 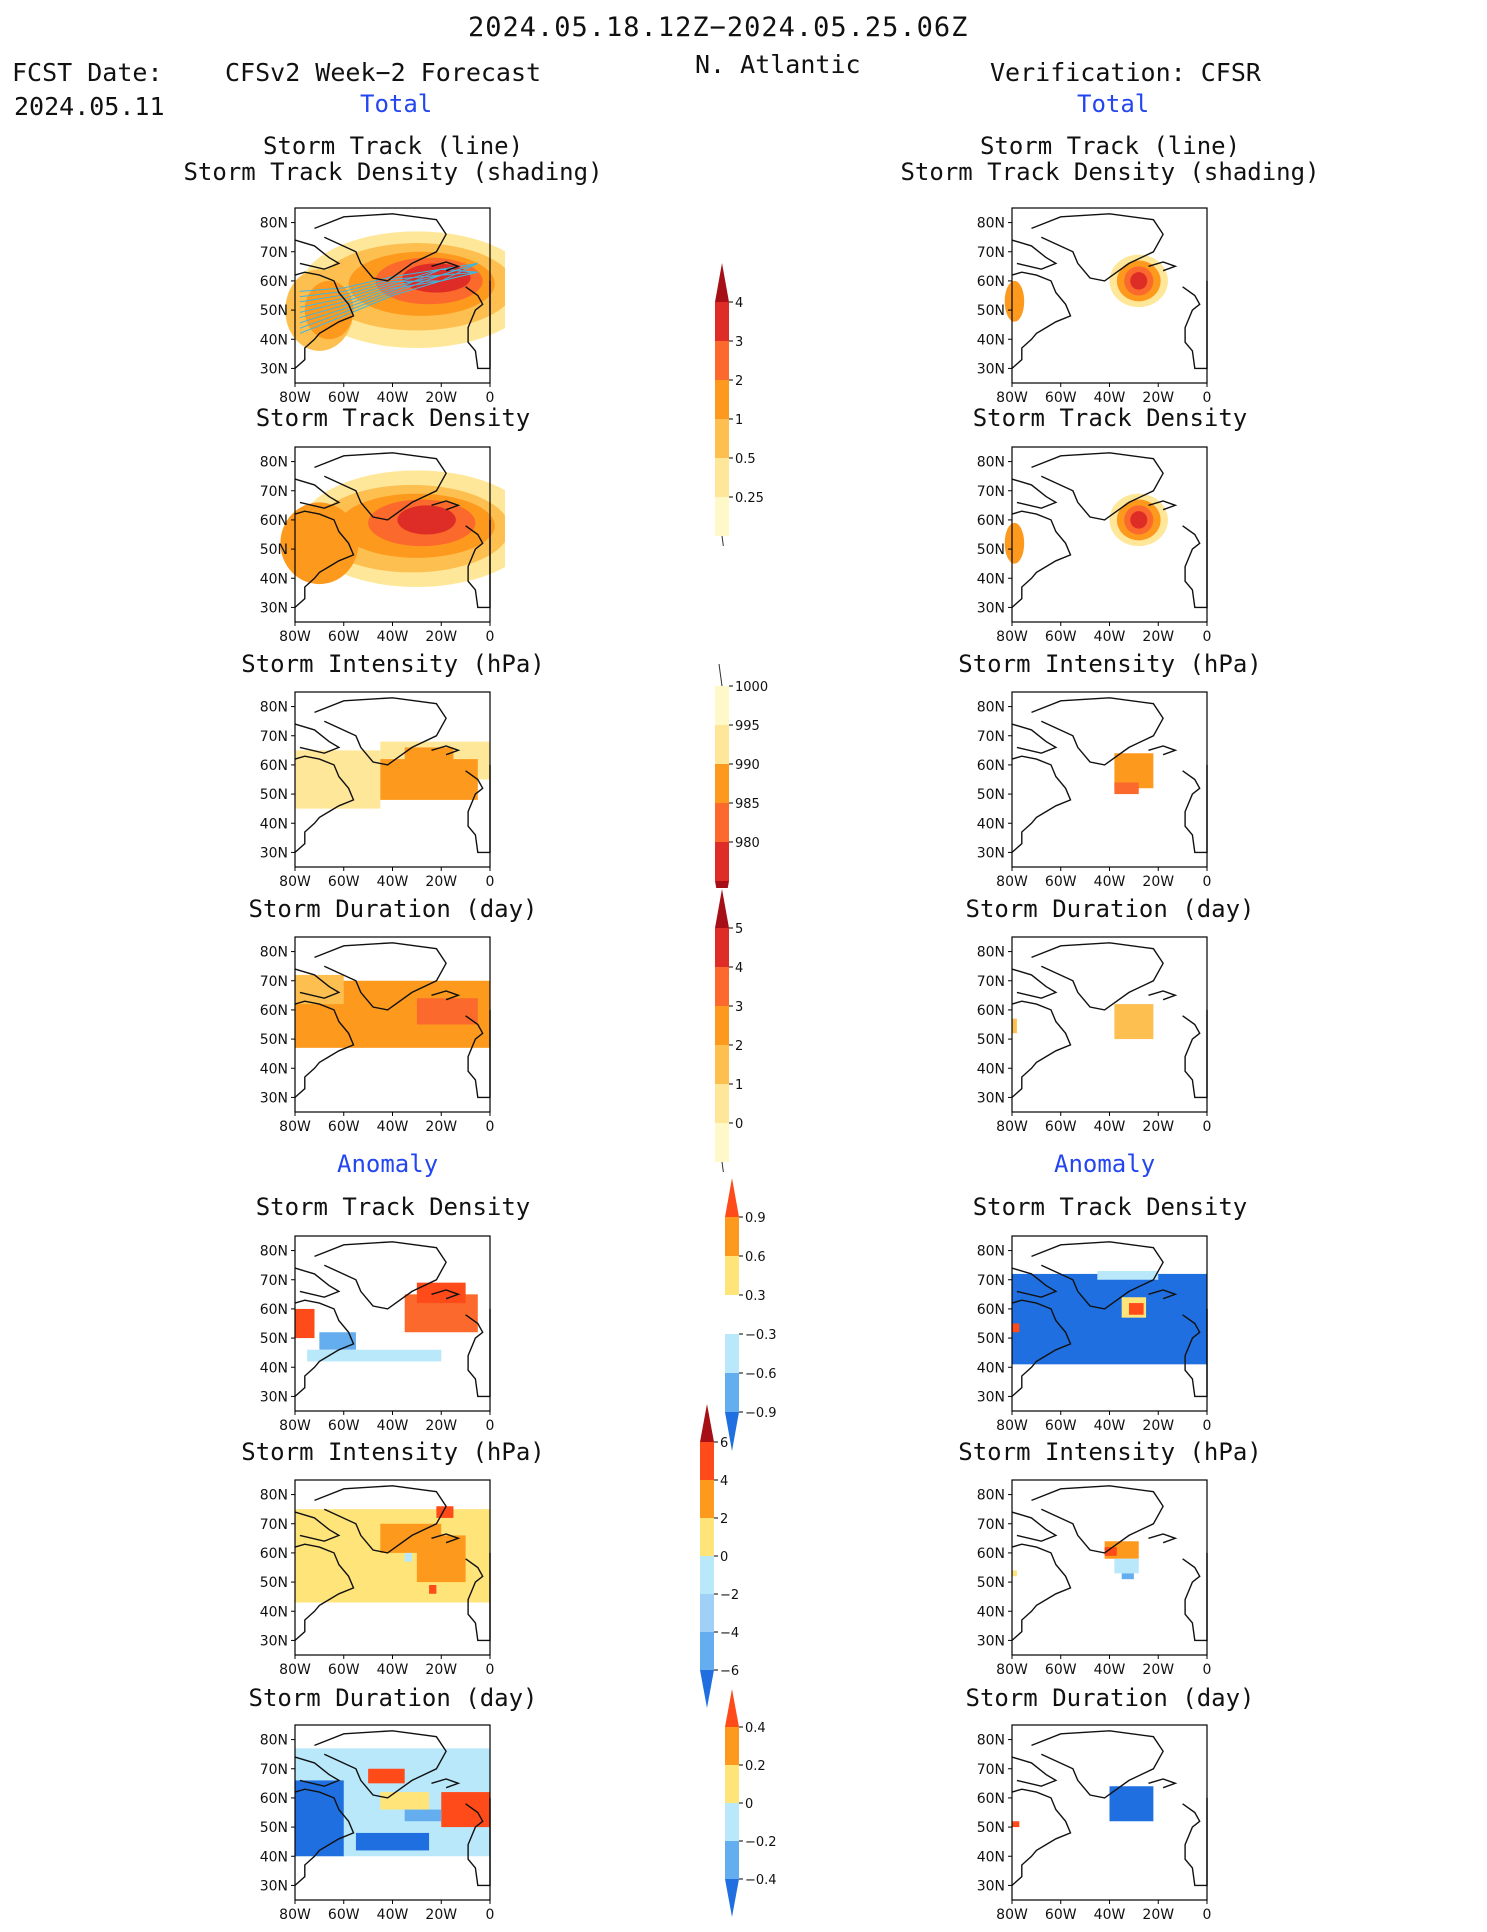 What do you see at coordinates (729, 1633) in the screenshot?
I see `colorbar-tick-label: −4` at bounding box center [729, 1633].